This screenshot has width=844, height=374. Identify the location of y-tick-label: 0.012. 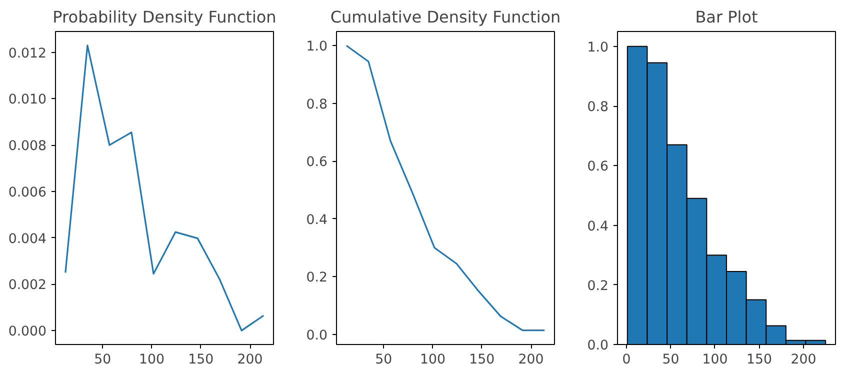
(27, 54).